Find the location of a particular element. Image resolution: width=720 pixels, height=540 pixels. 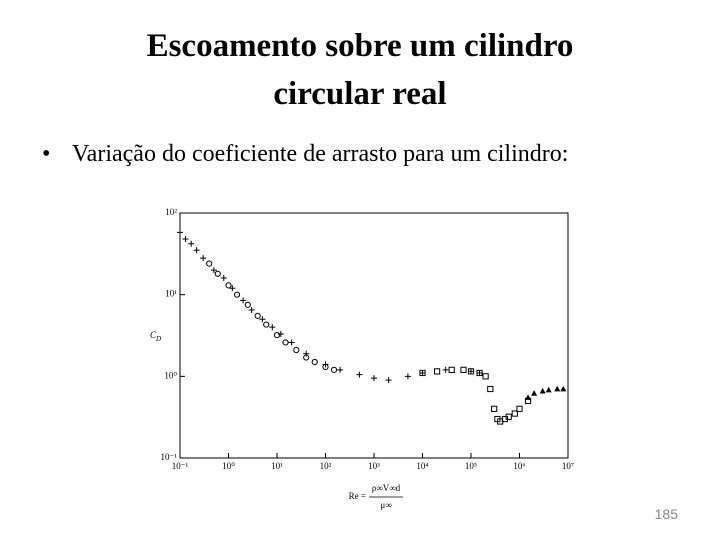

x-tick-label: 10² is located at coordinates (326, 466).